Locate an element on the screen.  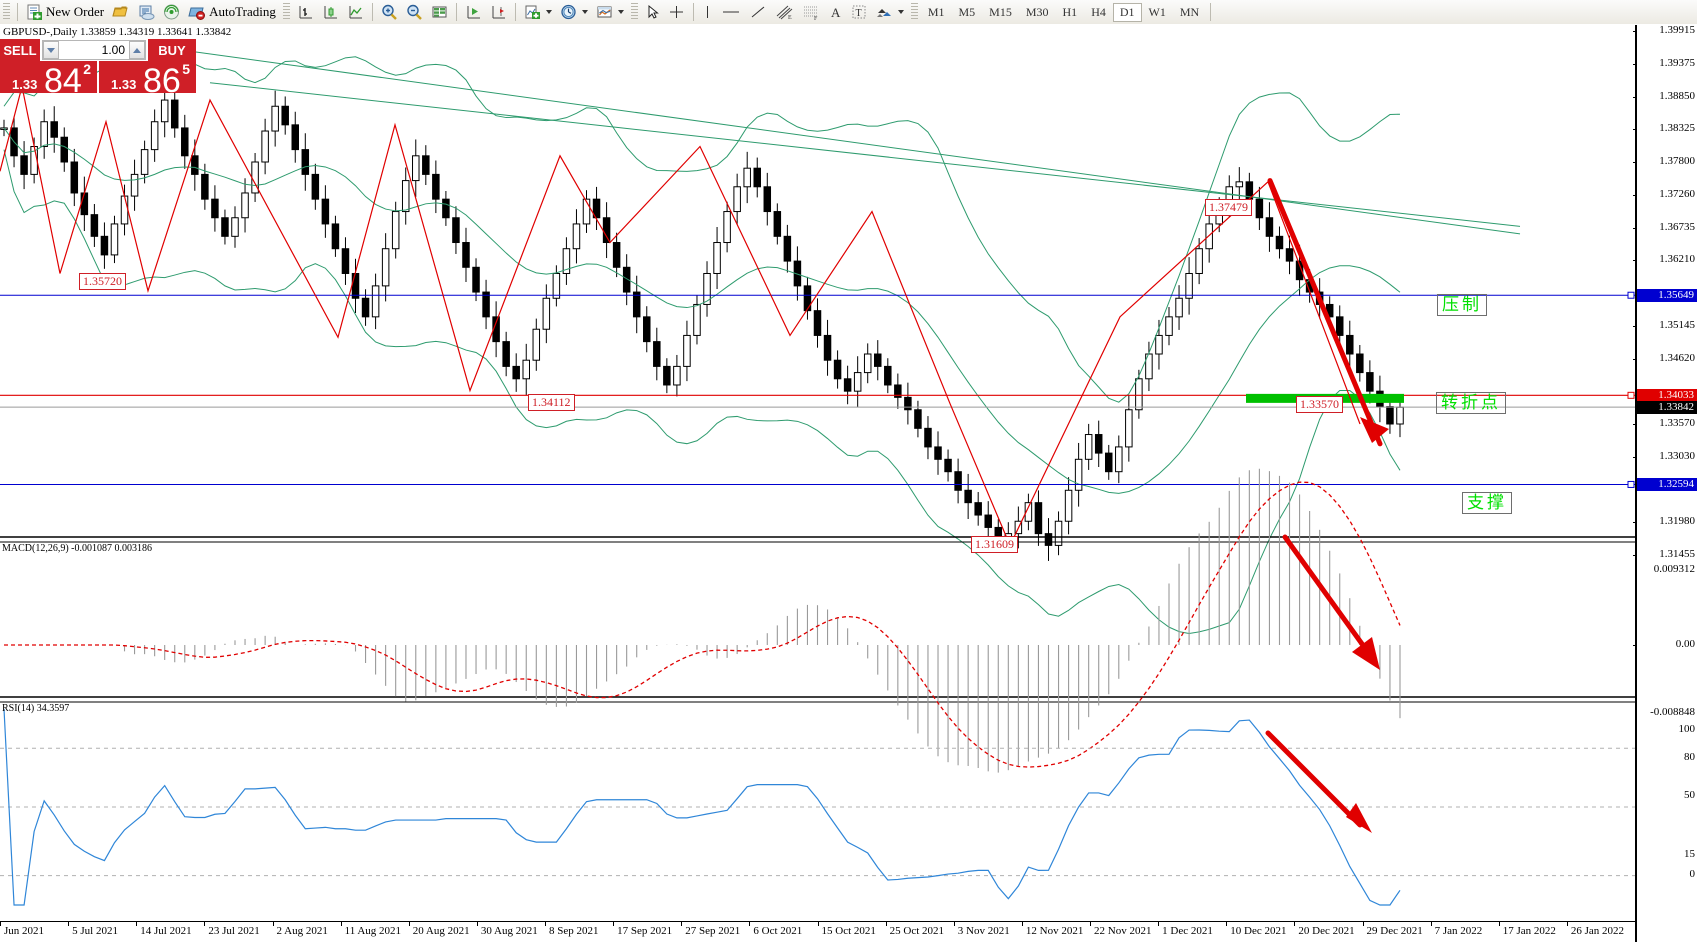
templates-dropdown-arrow is located at coordinates (620, 12).